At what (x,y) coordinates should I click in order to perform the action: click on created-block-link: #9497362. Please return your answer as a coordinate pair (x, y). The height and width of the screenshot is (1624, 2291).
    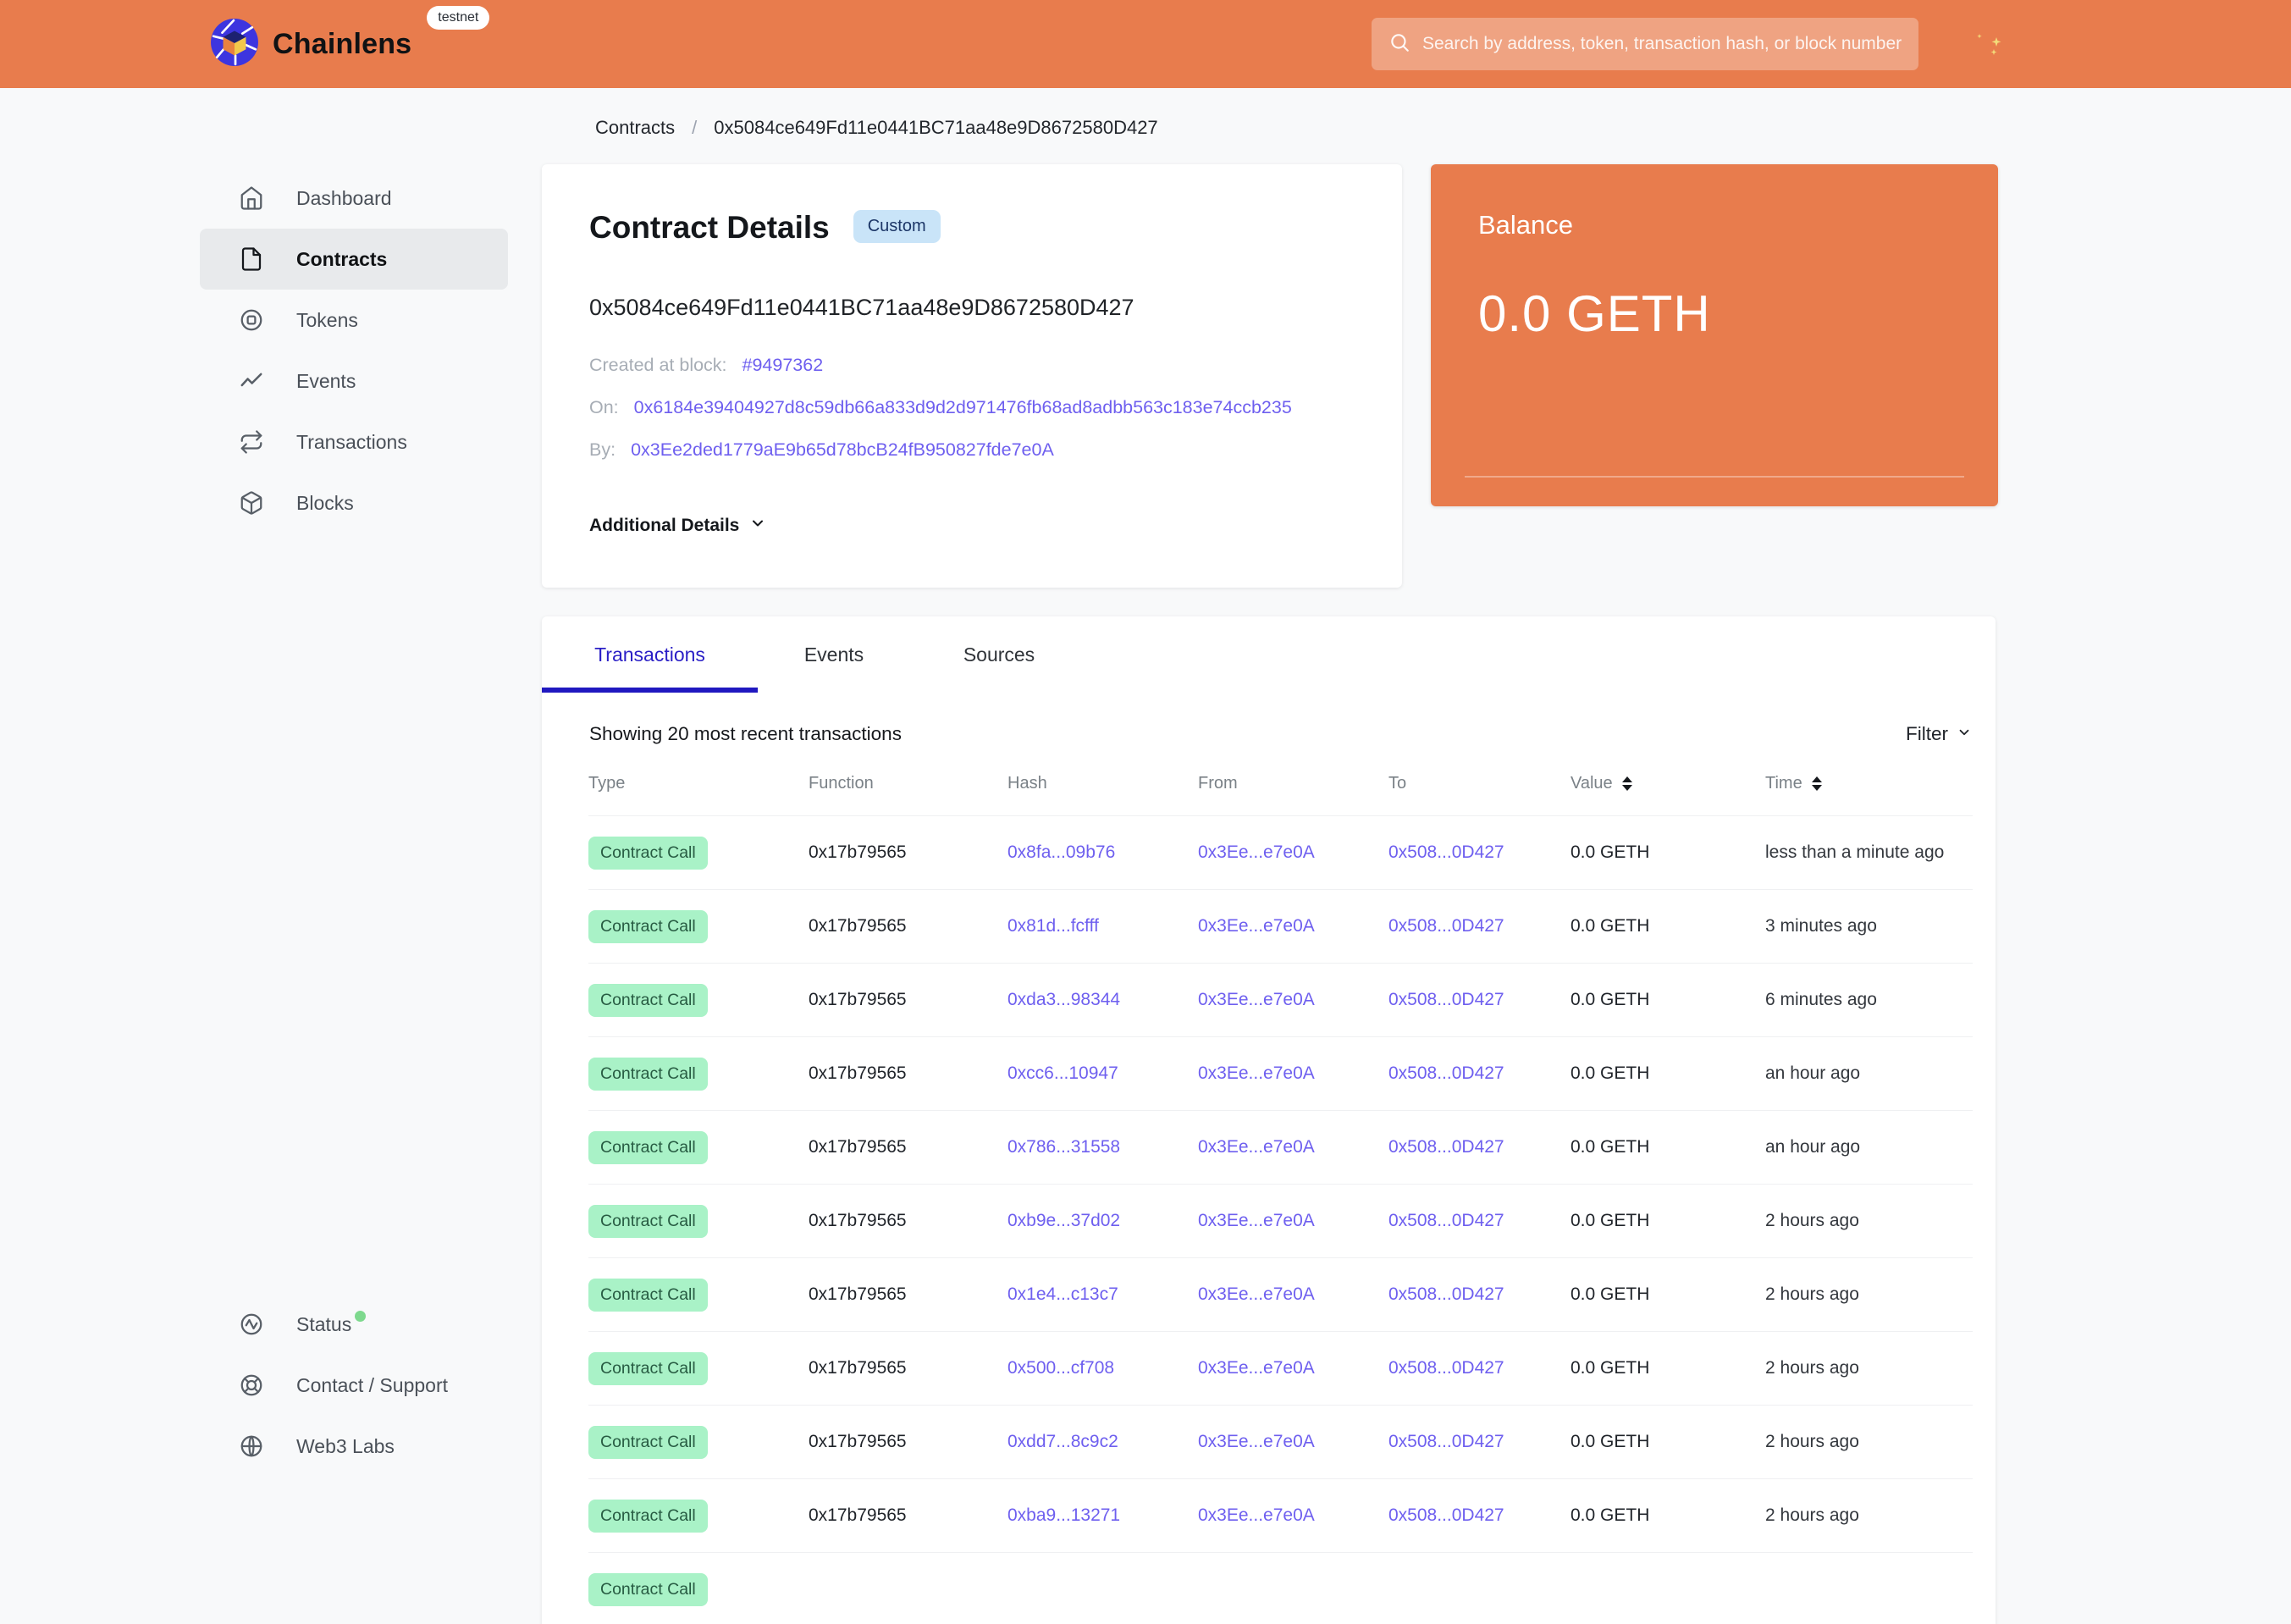
    Looking at the image, I should click on (783, 365).